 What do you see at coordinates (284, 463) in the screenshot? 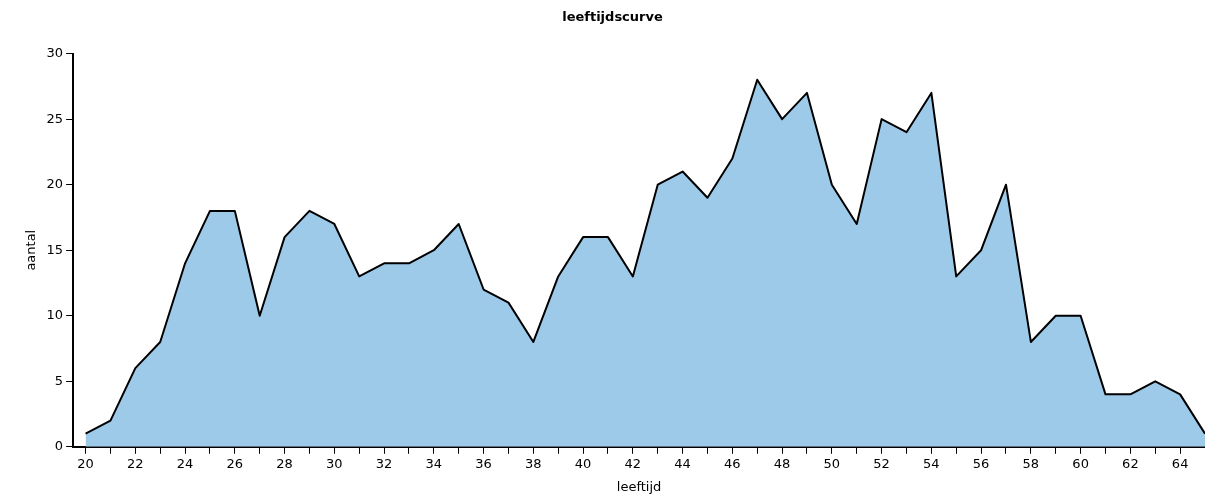
I see `x-tick-label: 28` at bounding box center [284, 463].